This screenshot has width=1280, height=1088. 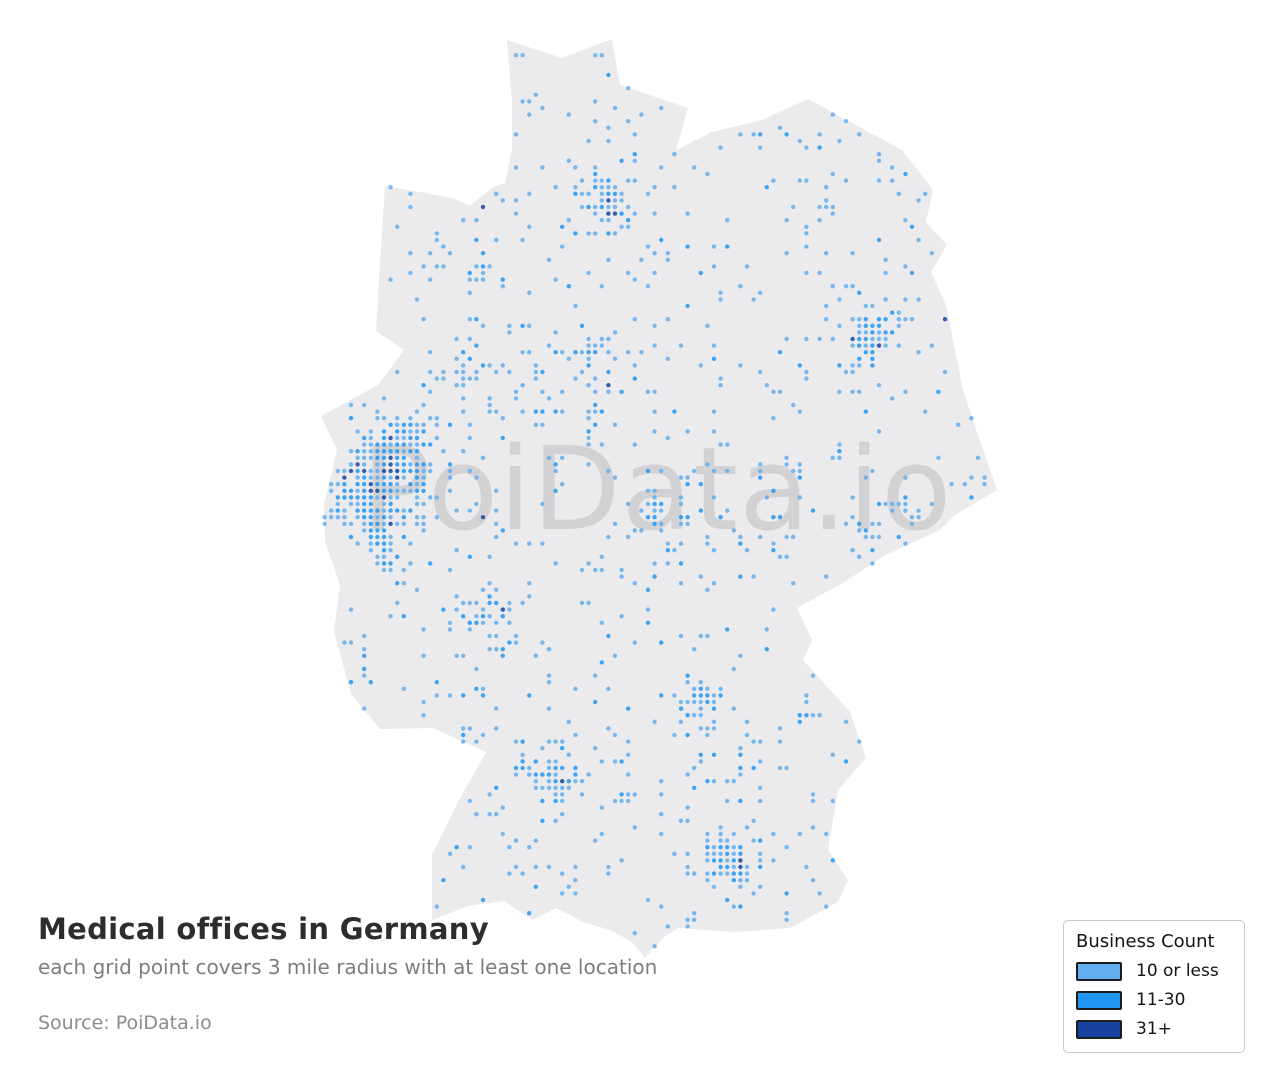 I want to click on legend-item-label: 11-30, so click(x=1161, y=1000).